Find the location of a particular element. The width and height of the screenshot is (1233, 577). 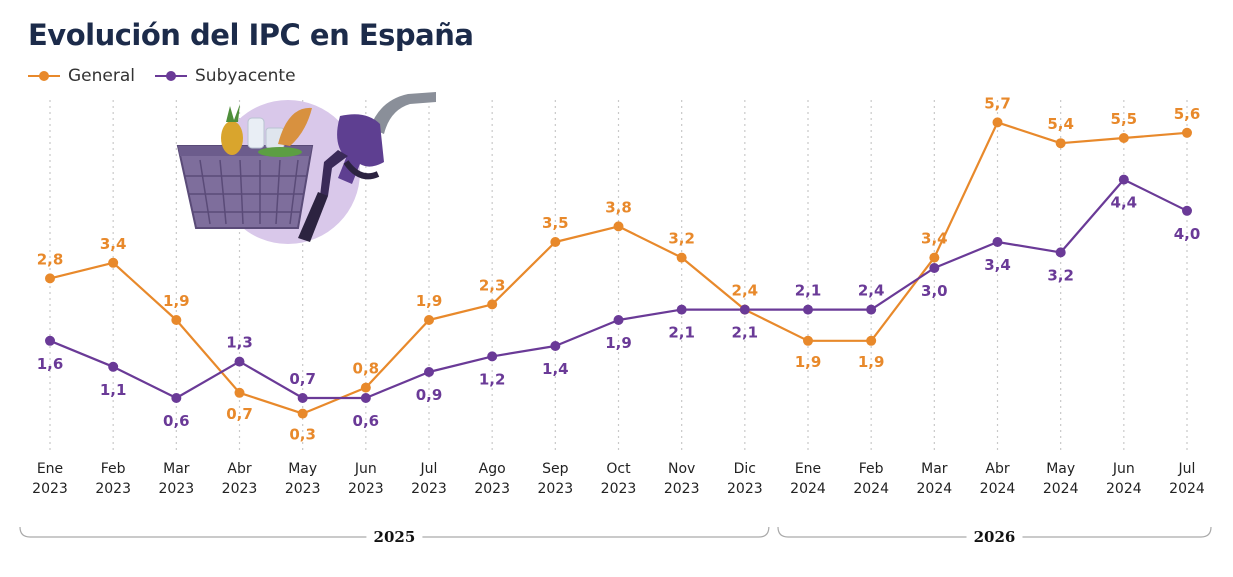

data-label-subyacente: 1,9 is located at coordinates (618, 343).